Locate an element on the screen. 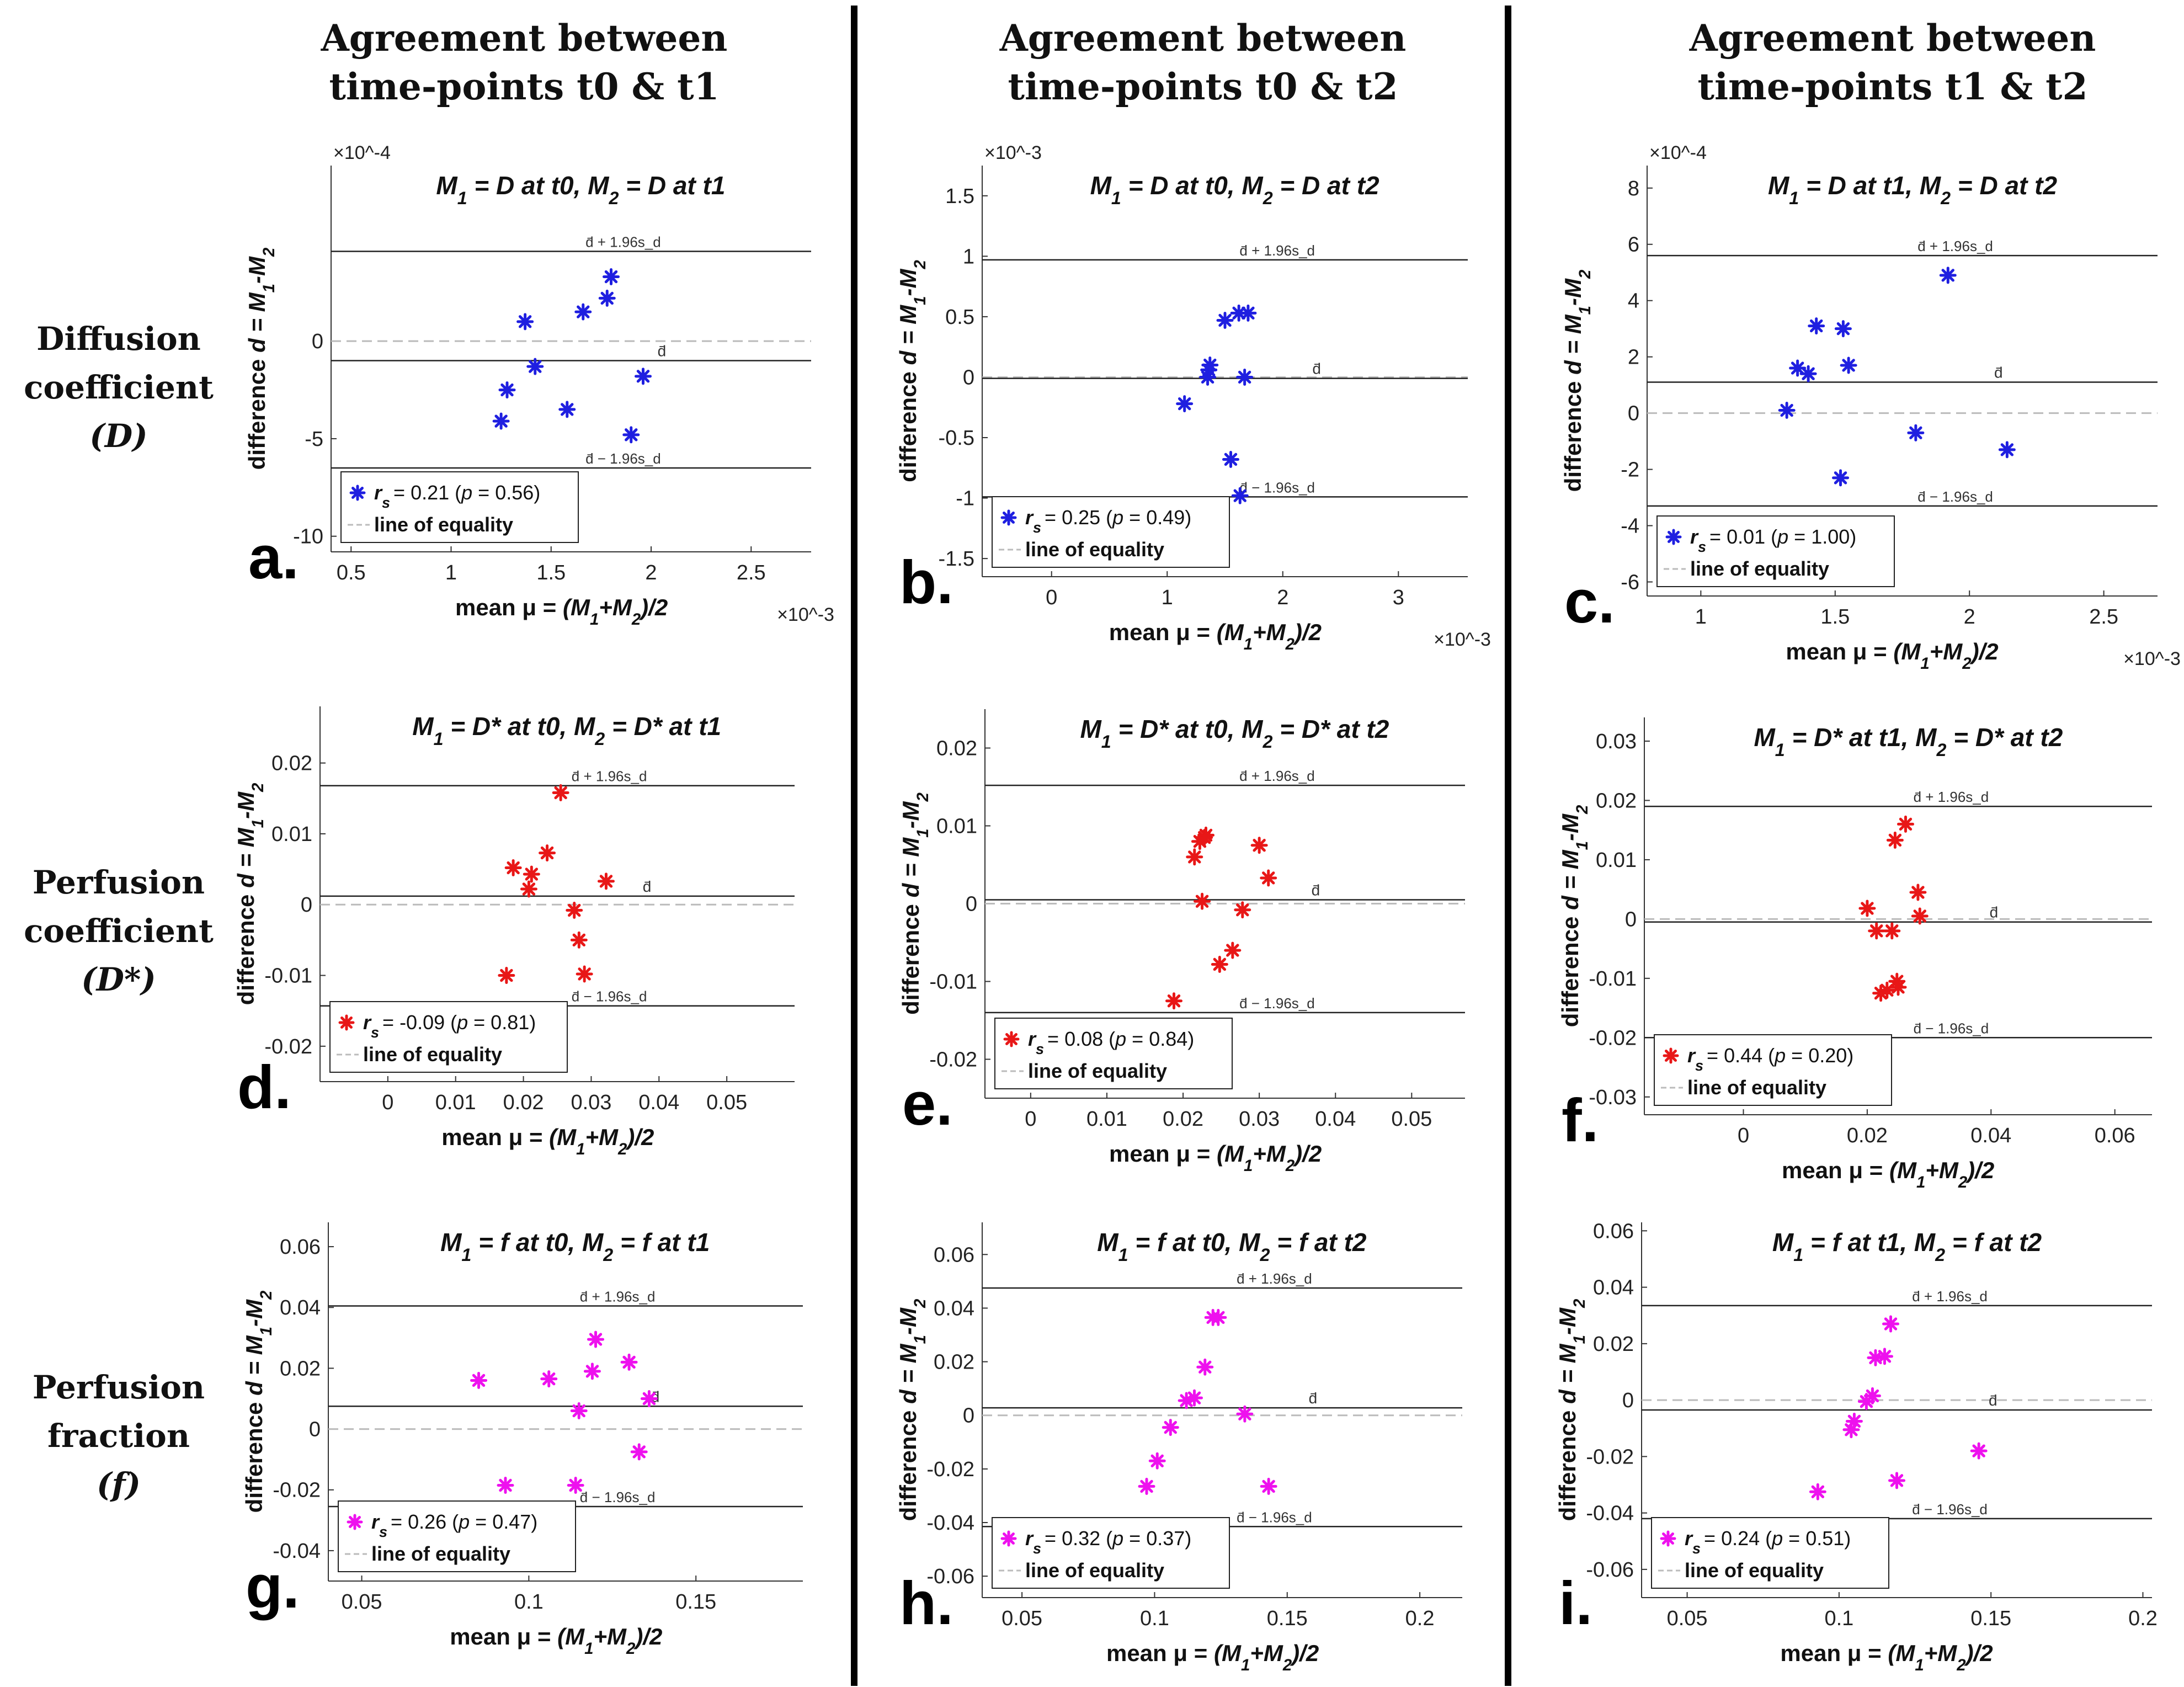  y-tick-label: 0.01 is located at coordinates (956, 826).